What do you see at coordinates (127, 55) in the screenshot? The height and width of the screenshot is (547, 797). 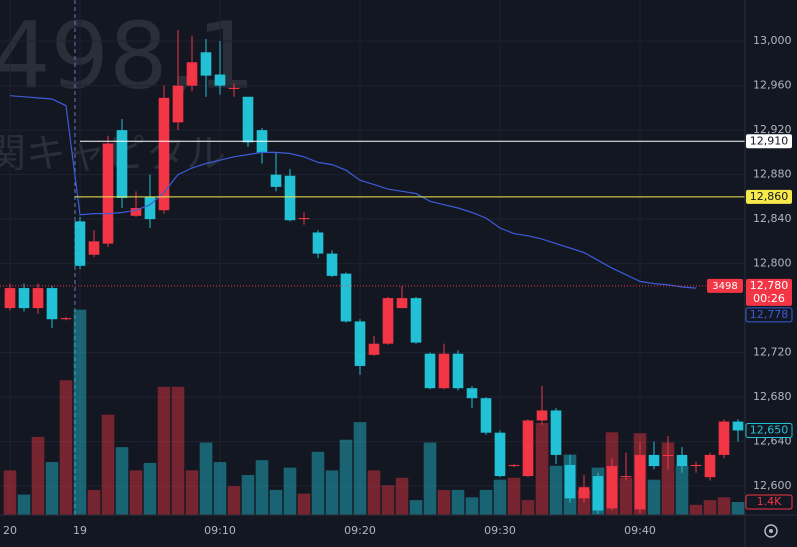 I see `watermark-symbol: 498,1` at bounding box center [127, 55].